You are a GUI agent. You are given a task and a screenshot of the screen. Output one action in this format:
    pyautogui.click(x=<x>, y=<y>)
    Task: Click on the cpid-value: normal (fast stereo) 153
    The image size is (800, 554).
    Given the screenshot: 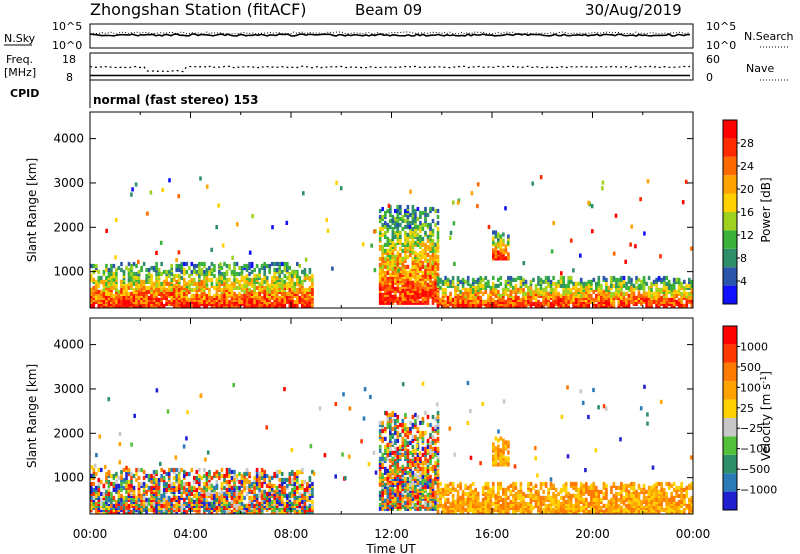 What is the action you would take?
    pyautogui.click(x=176, y=100)
    